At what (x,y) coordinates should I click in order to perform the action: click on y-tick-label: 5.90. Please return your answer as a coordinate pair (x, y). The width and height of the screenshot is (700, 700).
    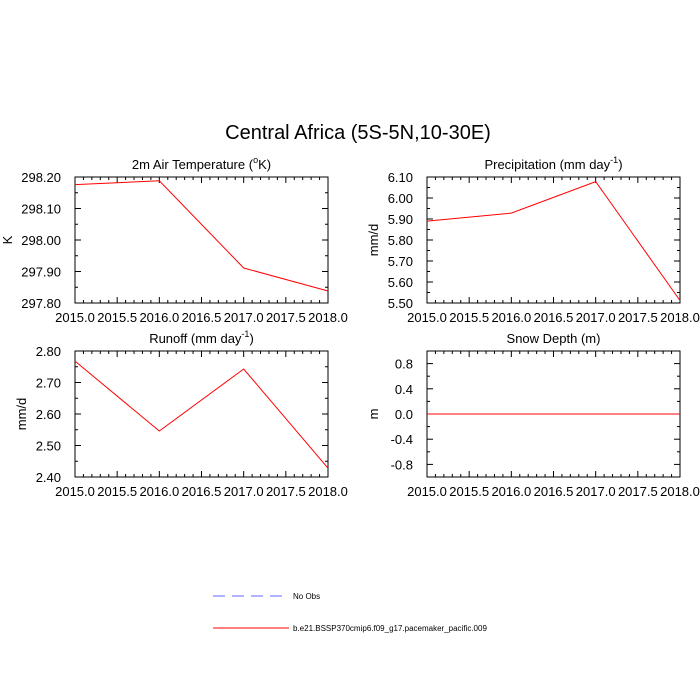
    Looking at the image, I should click on (400, 219).